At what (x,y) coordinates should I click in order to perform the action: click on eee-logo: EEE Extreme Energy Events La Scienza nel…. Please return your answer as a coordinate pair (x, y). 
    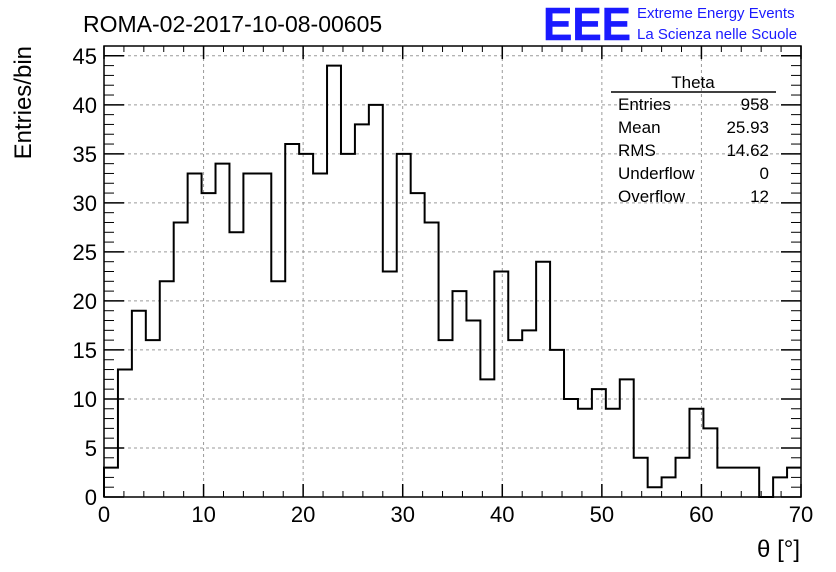
    Looking at the image, I should click on (670, 25).